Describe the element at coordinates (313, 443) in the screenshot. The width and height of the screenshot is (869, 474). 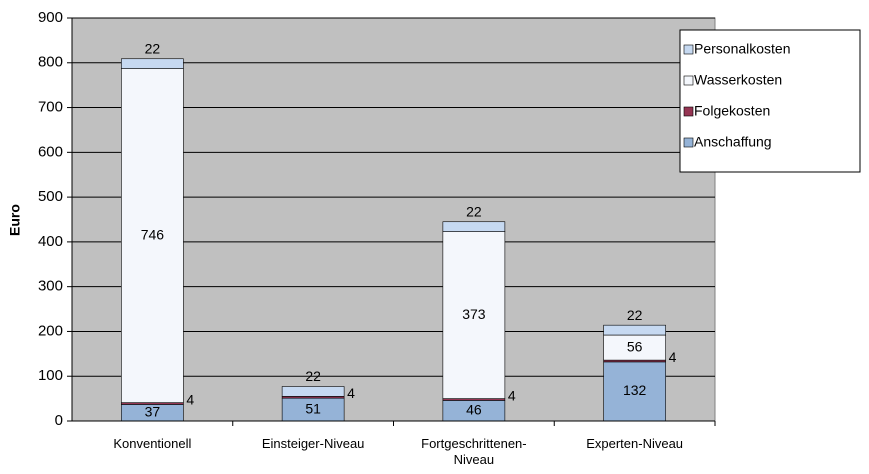
I see `x-tick-label: Einsteiger-Niveau` at that location.